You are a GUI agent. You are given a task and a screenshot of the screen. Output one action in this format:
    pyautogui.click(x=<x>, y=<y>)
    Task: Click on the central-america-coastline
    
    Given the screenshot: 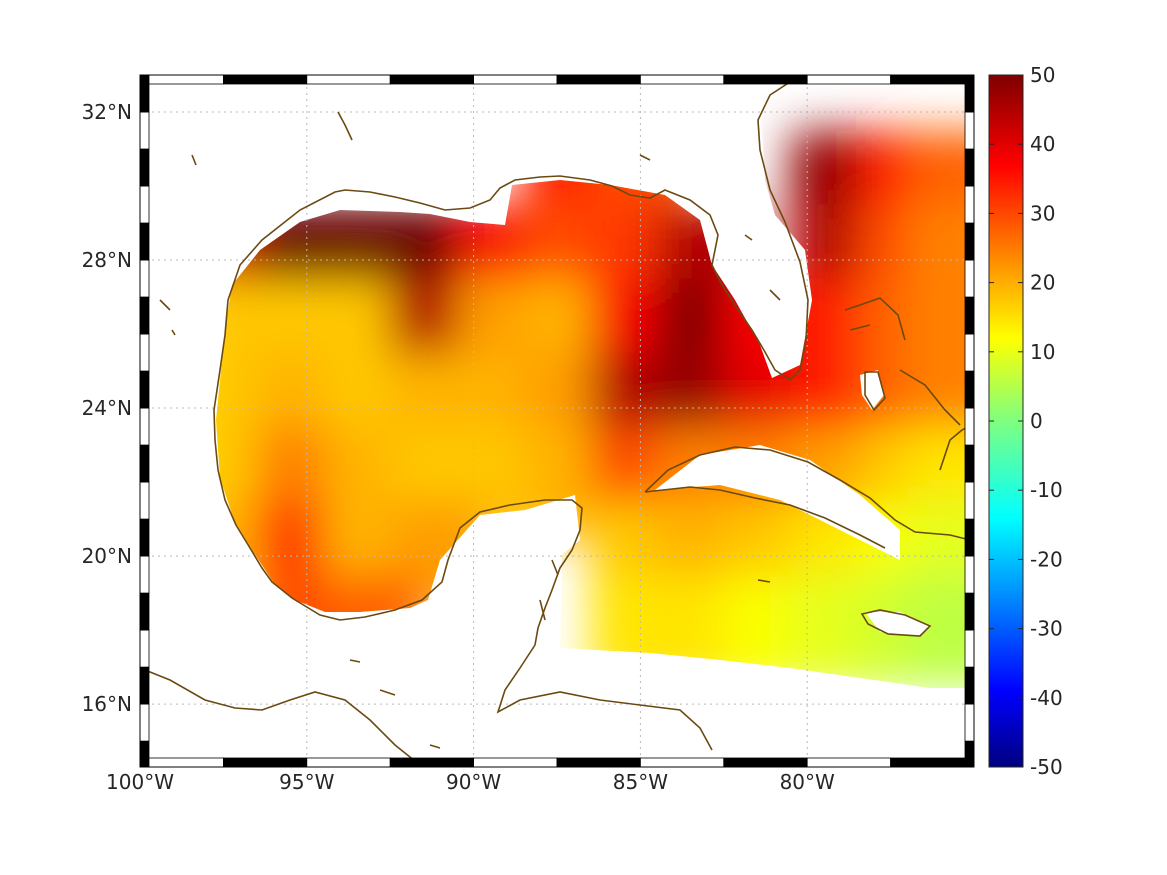 What is the action you would take?
    pyautogui.click(x=604, y=697)
    